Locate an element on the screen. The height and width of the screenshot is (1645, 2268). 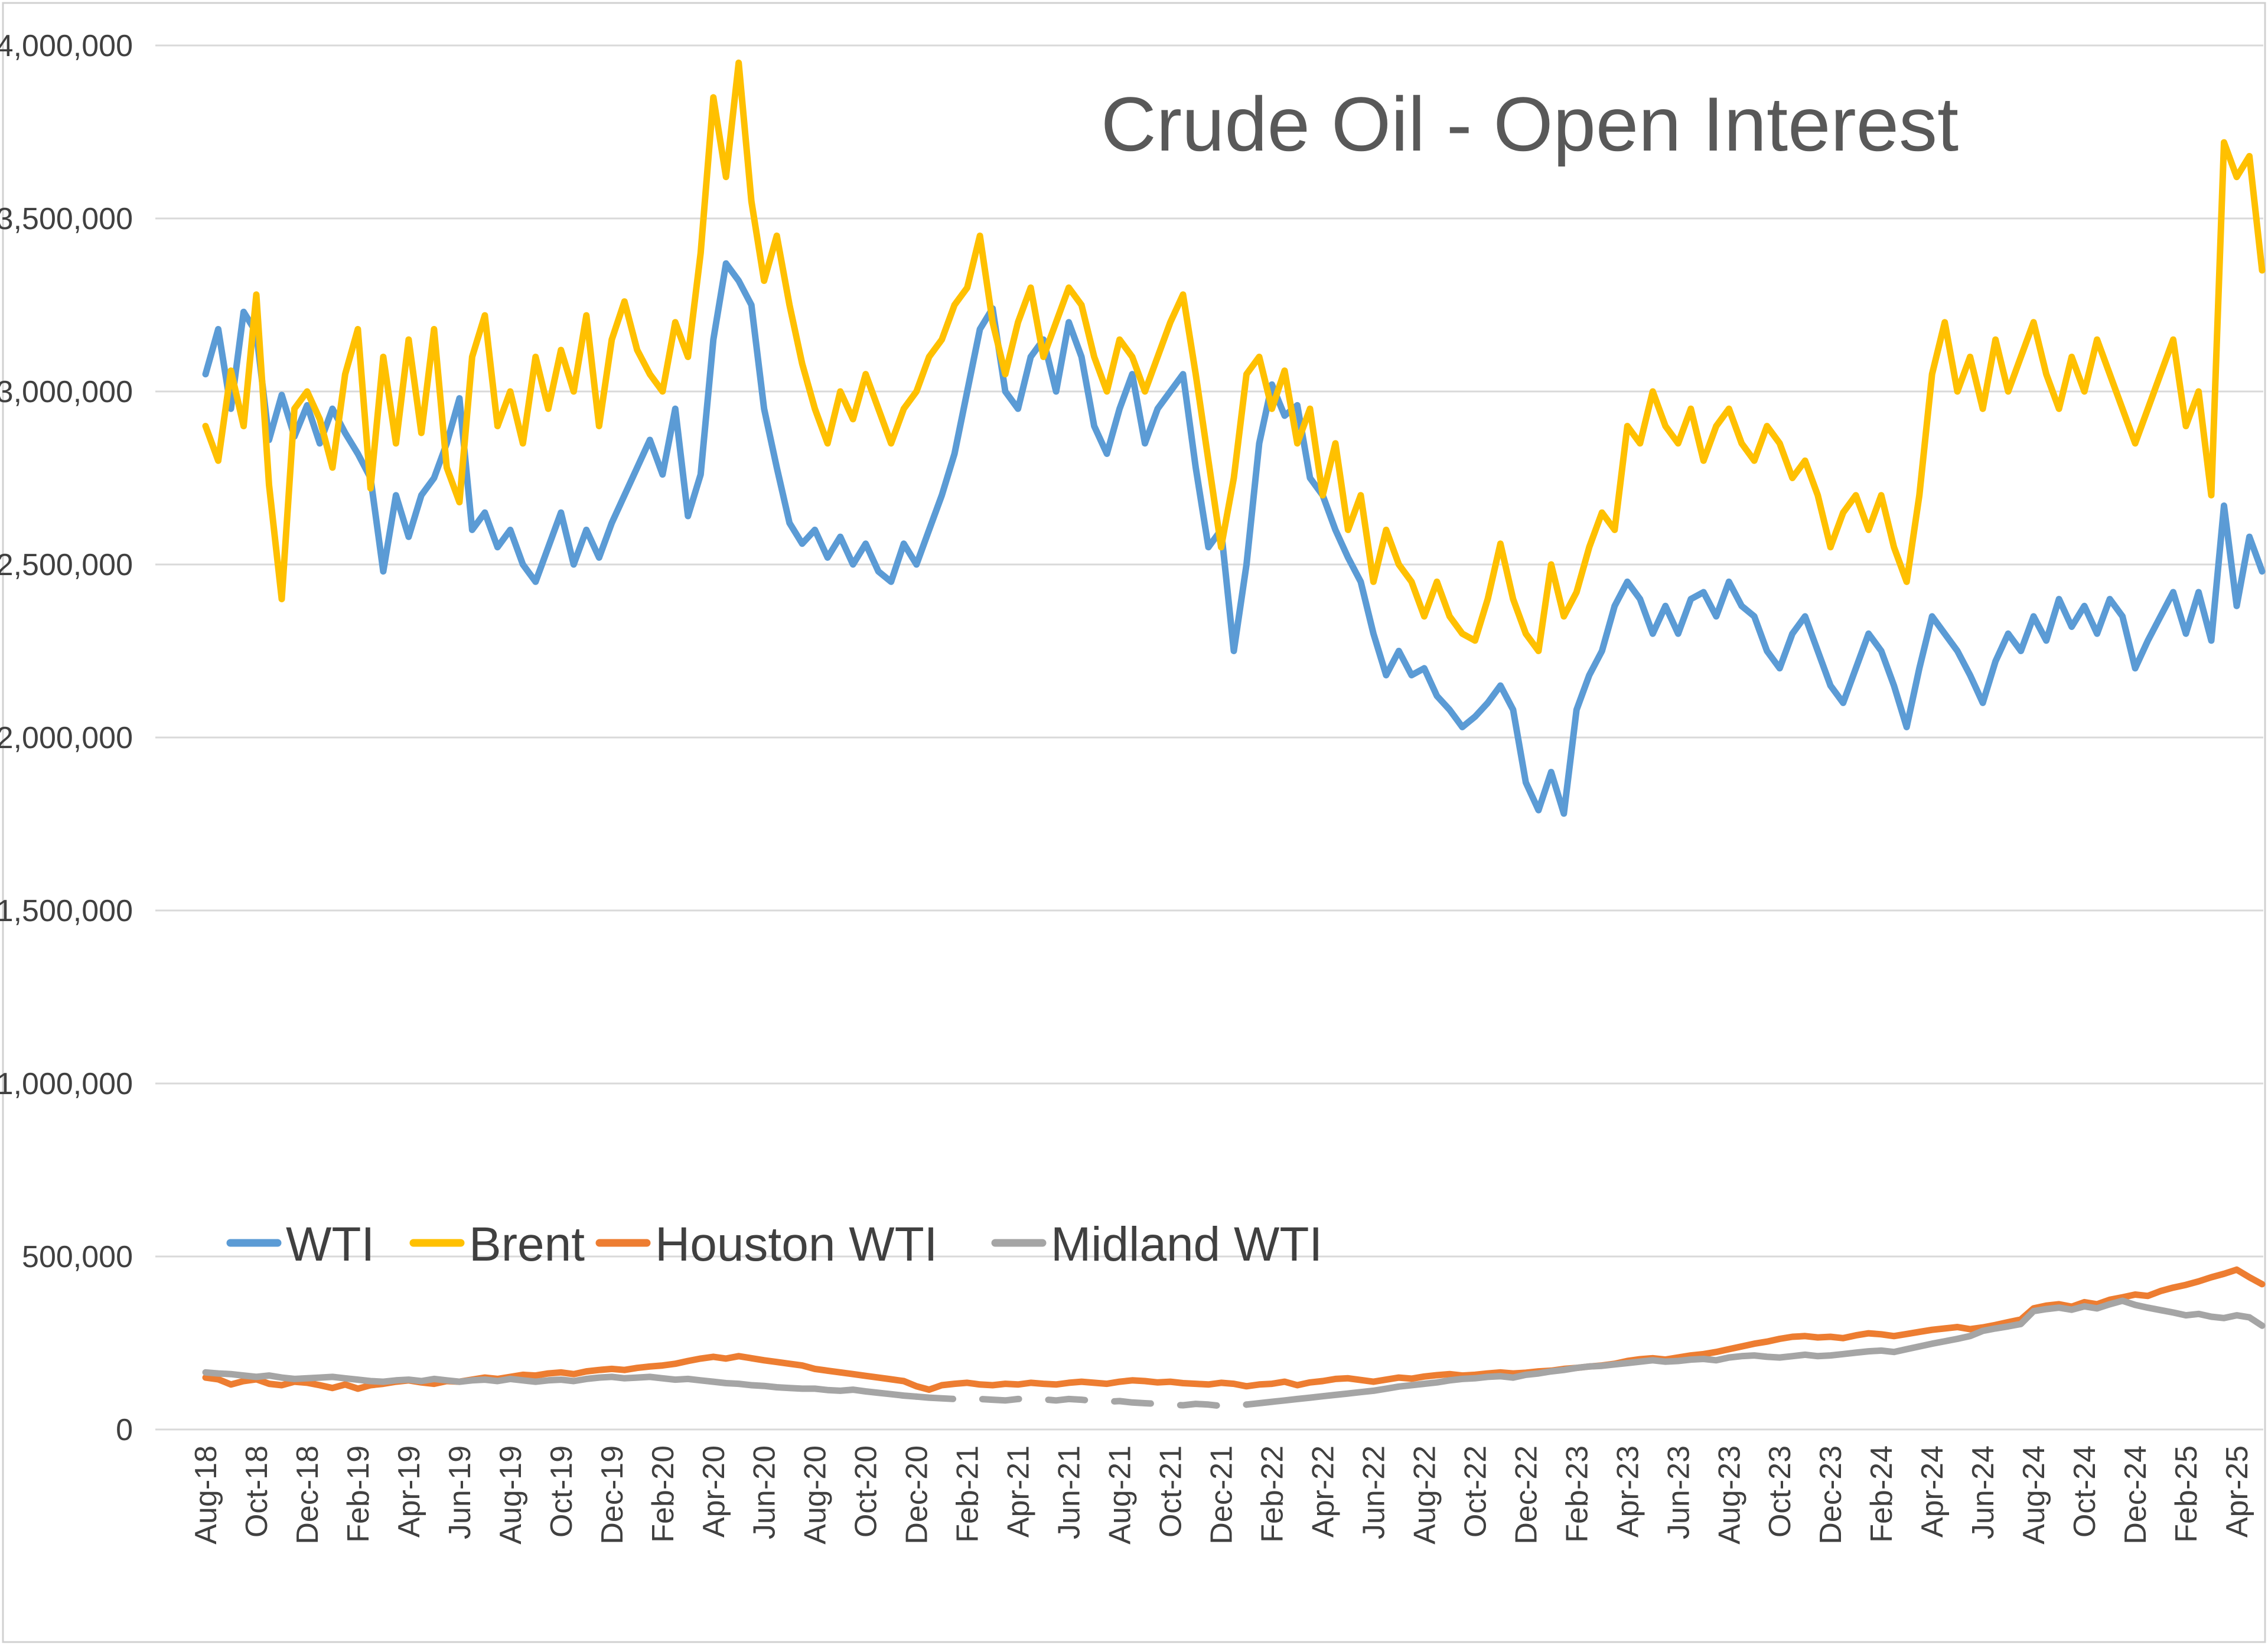
x-axis-tick-label: Feb-25 is located at coordinates (2186, 1494).